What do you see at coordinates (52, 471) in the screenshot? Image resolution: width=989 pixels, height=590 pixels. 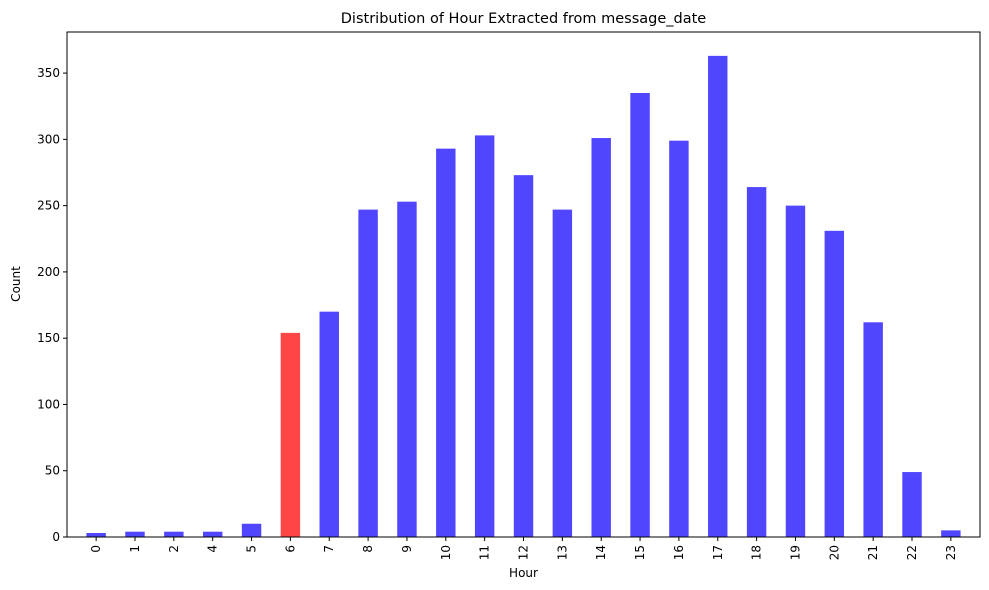 I see `y-tick-label: 50` at bounding box center [52, 471].